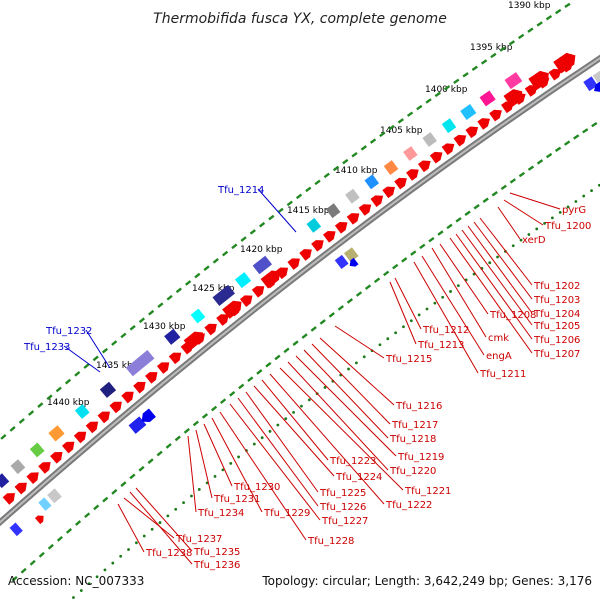 The width and height of the screenshot is (600, 600). What do you see at coordinates (420, 457) in the screenshot?
I see `gene-label: Tfu_1219` at bounding box center [420, 457].